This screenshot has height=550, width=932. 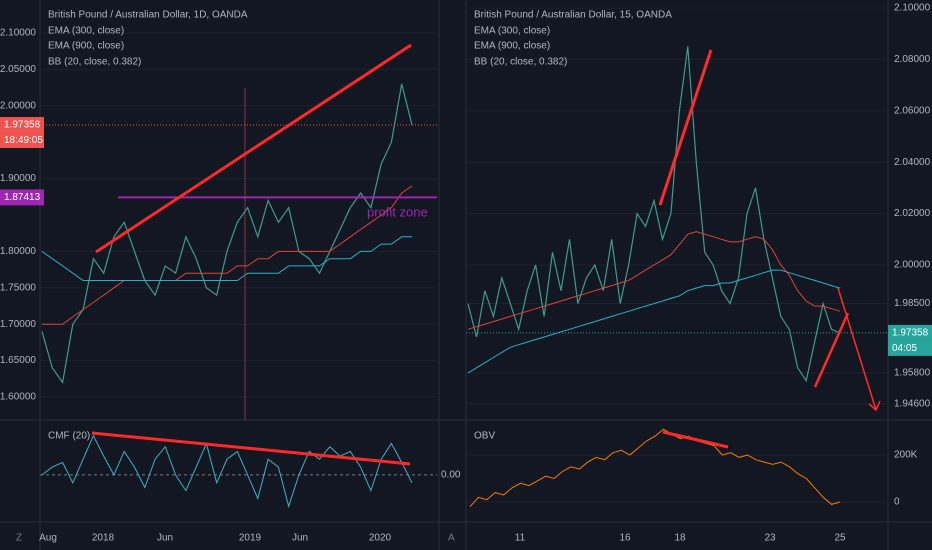 I want to click on y-tick-label: 1.70000, so click(x=18, y=324).